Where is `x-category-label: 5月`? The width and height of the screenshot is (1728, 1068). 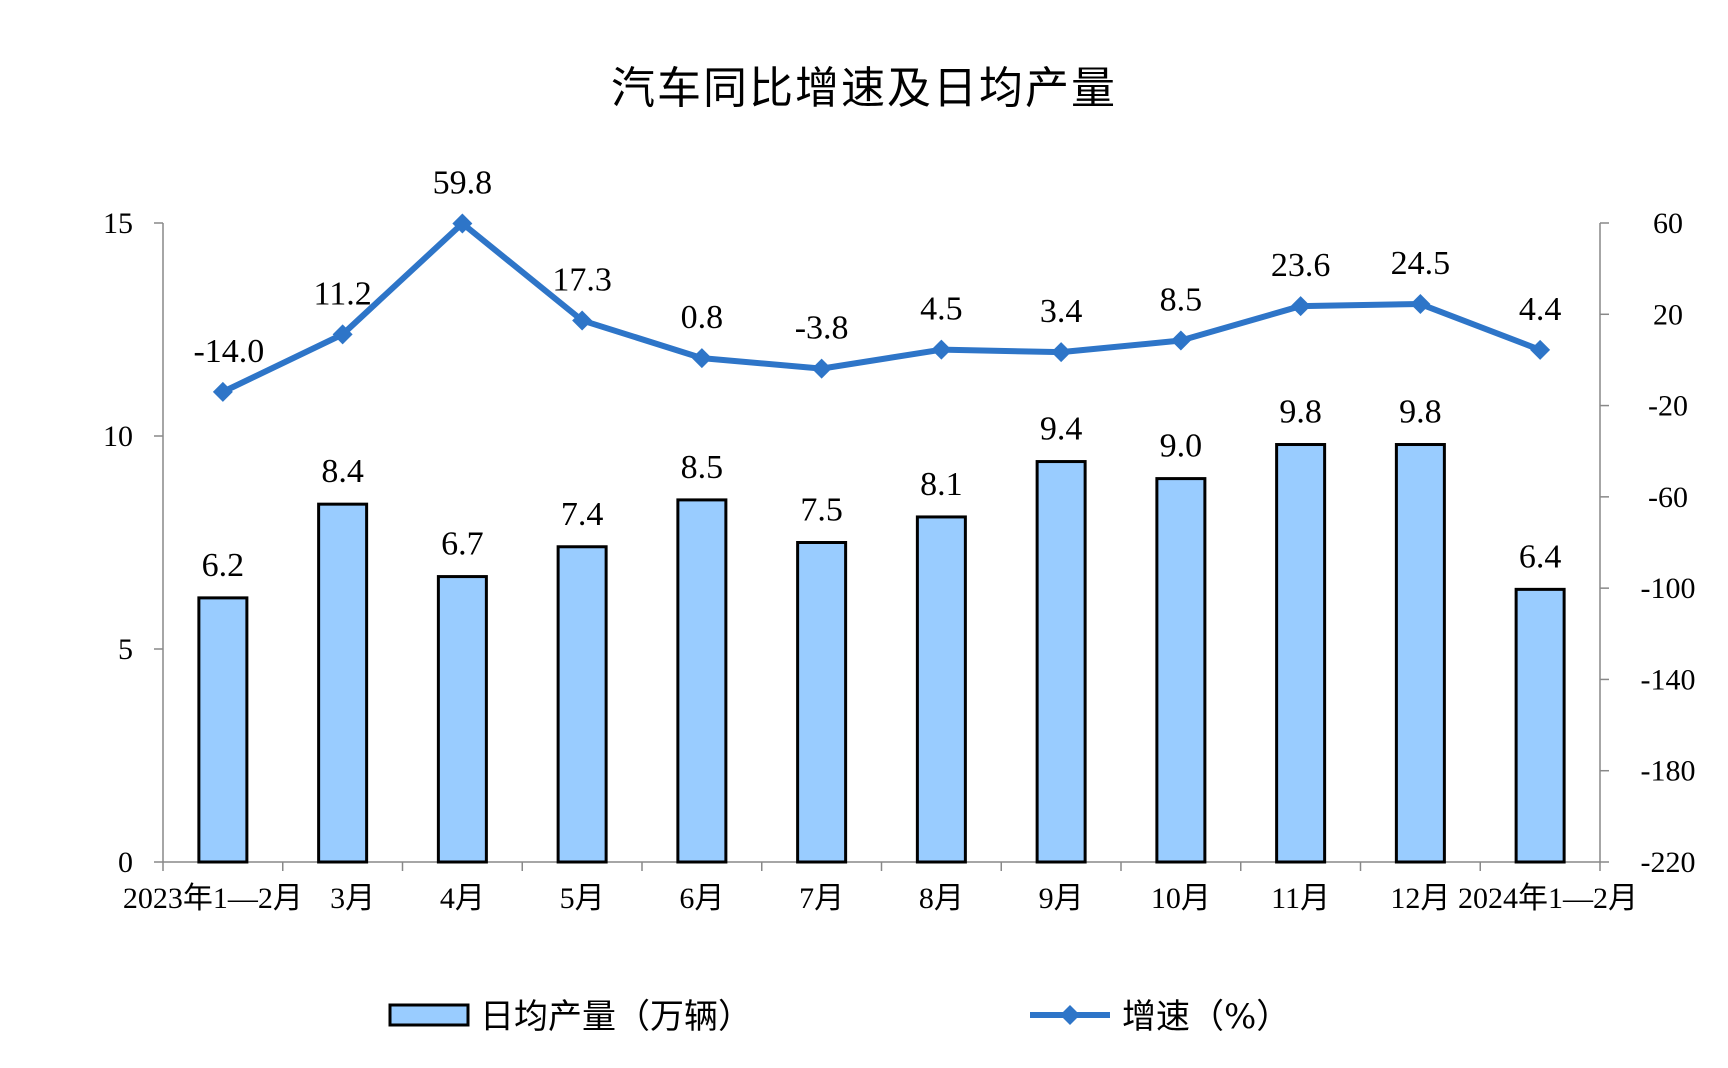
x-category-label: 5月 is located at coordinates (582, 898).